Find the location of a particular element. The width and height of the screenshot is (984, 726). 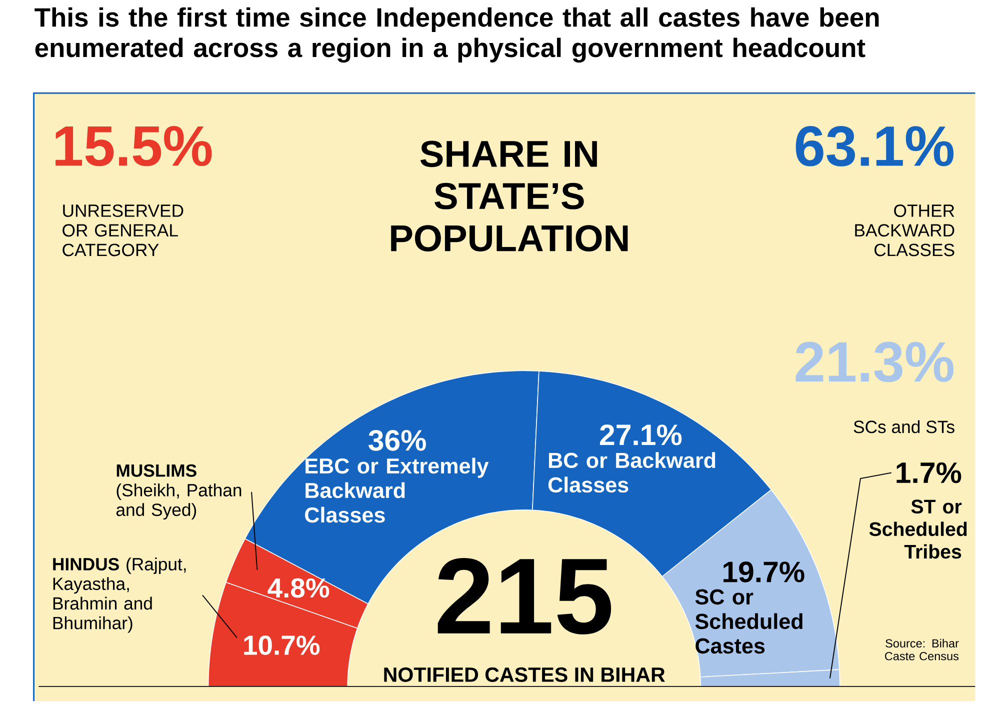

data-label: 10.7% is located at coordinates (282, 646).